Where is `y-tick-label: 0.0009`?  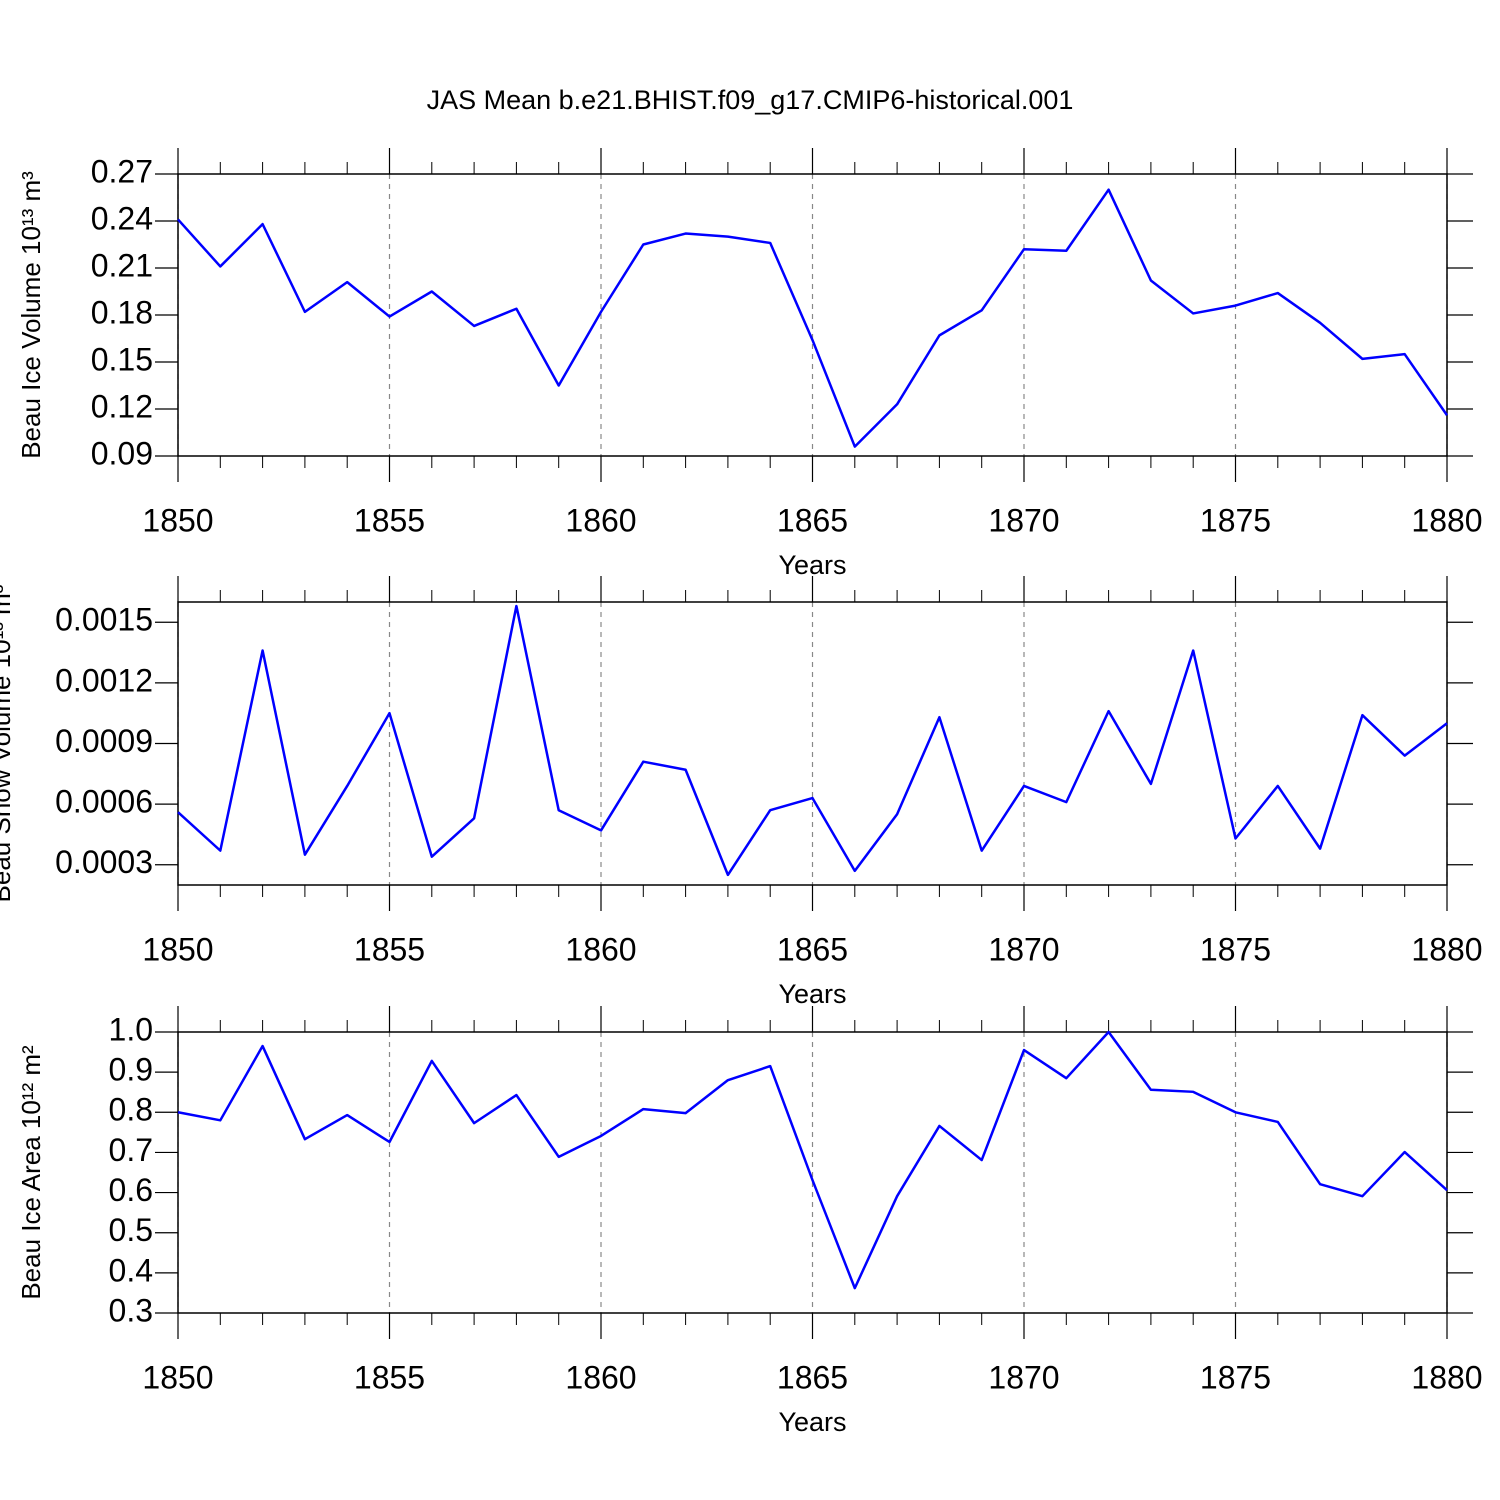
y-tick-label: 0.0009 is located at coordinates (104, 741).